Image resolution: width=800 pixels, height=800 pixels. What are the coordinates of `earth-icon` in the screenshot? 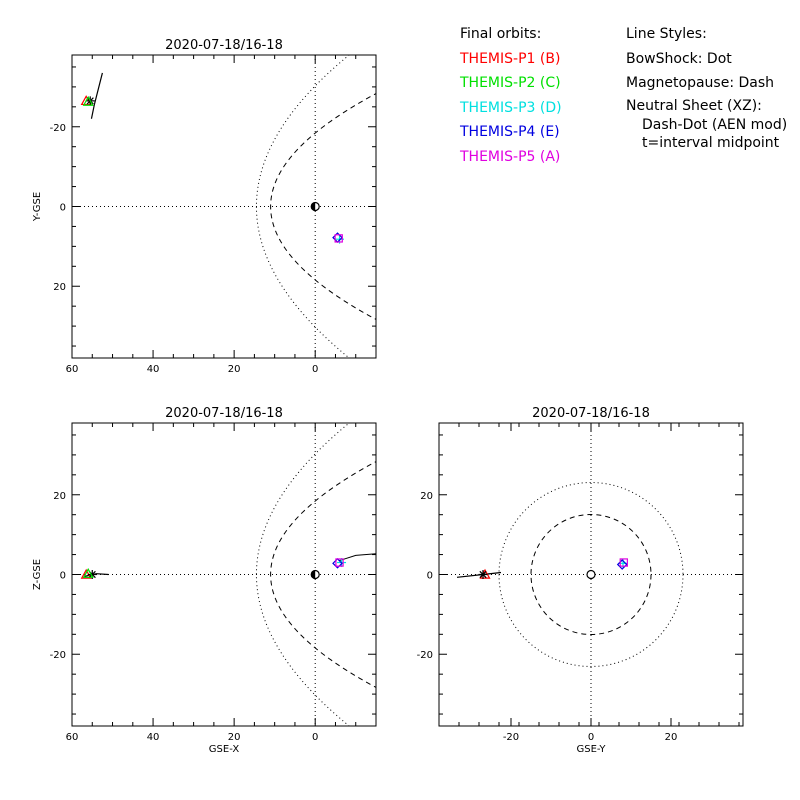 It's located at (591, 574).